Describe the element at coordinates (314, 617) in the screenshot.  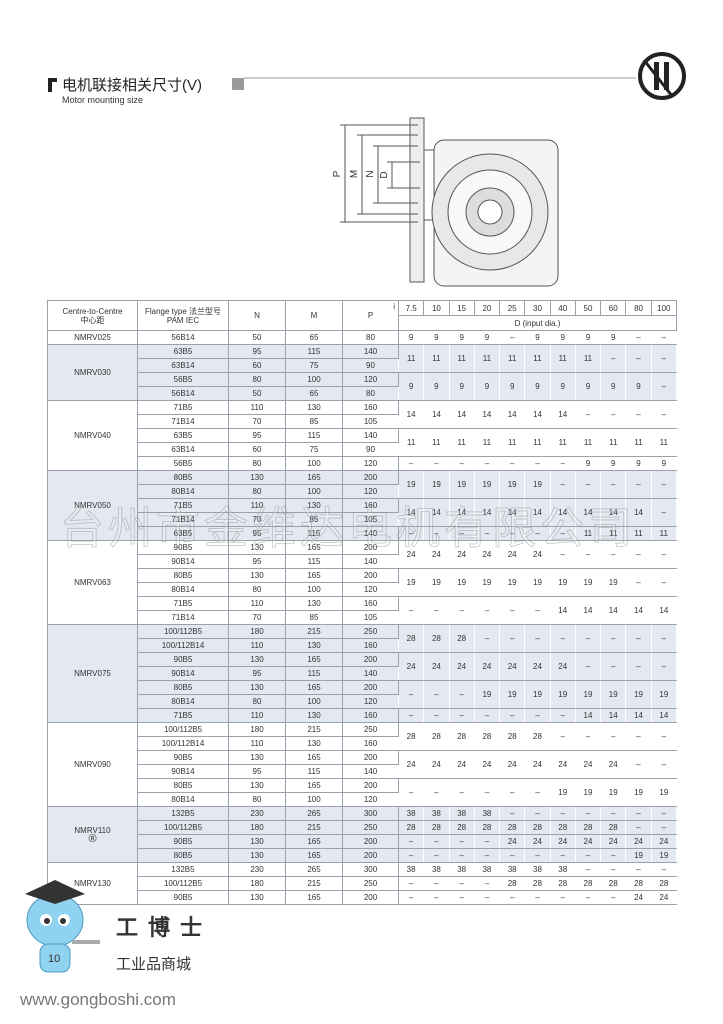
I see `m-cell: 85` at that location.